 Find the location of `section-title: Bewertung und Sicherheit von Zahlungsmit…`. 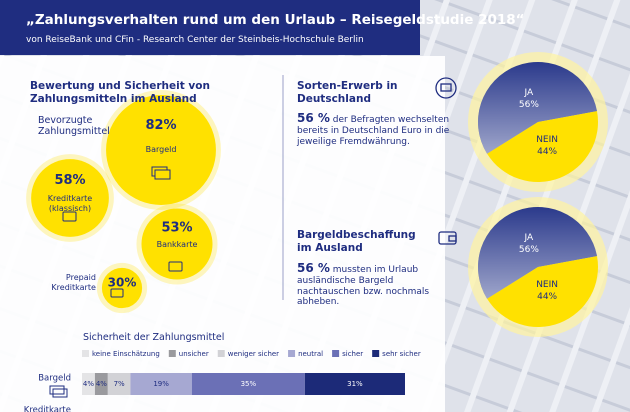

section-title: Bewertung und Sicherheit von Zahlungsmit… is located at coordinates (120, 92).